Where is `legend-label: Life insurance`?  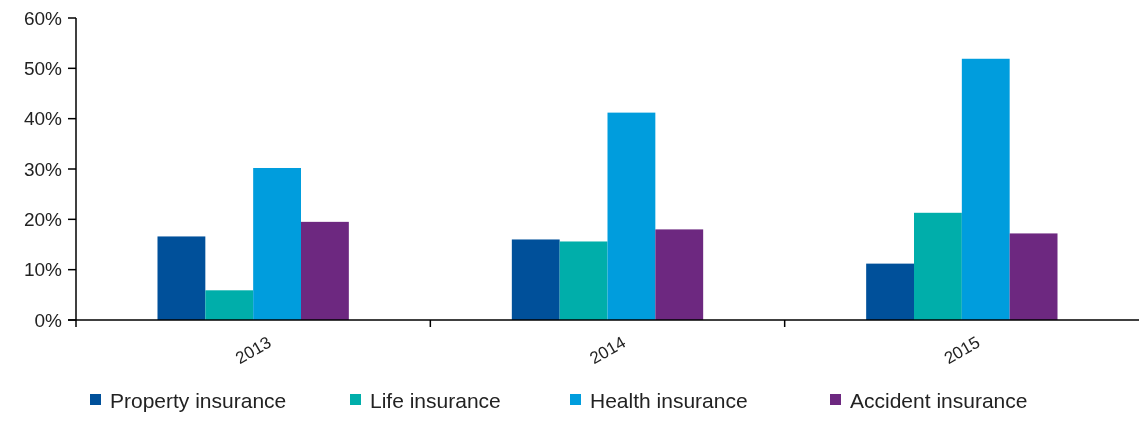 legend-label: Life insurance is located at coordinates (435, 400).